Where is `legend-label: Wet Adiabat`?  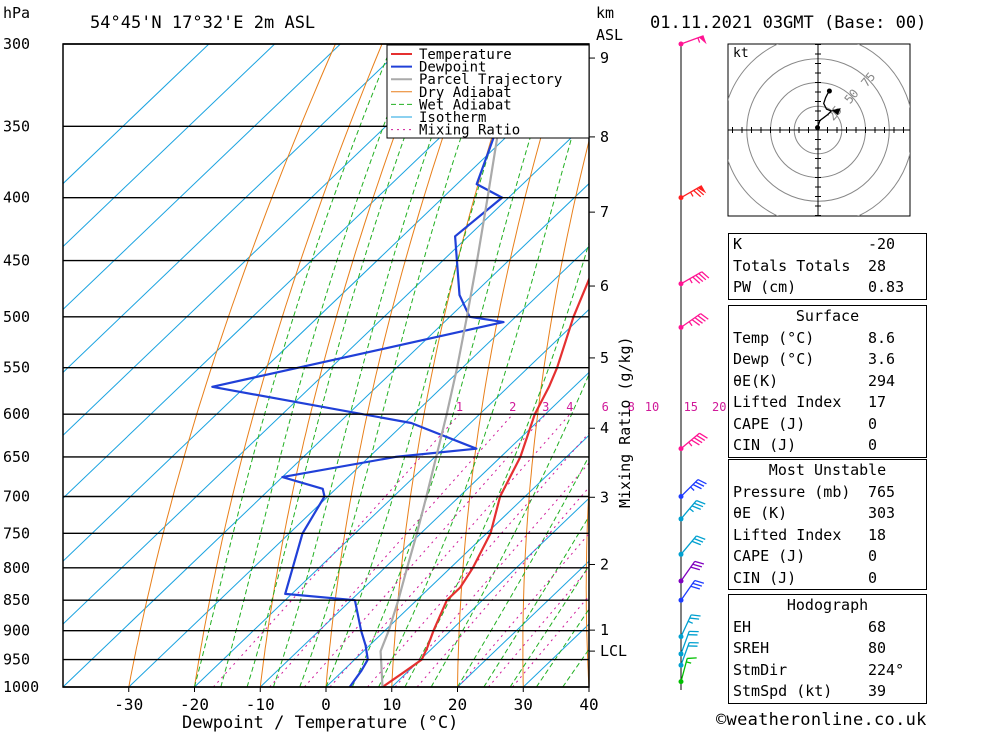
legend-label: Wet Adiabat is located at coordinates (465, 105).